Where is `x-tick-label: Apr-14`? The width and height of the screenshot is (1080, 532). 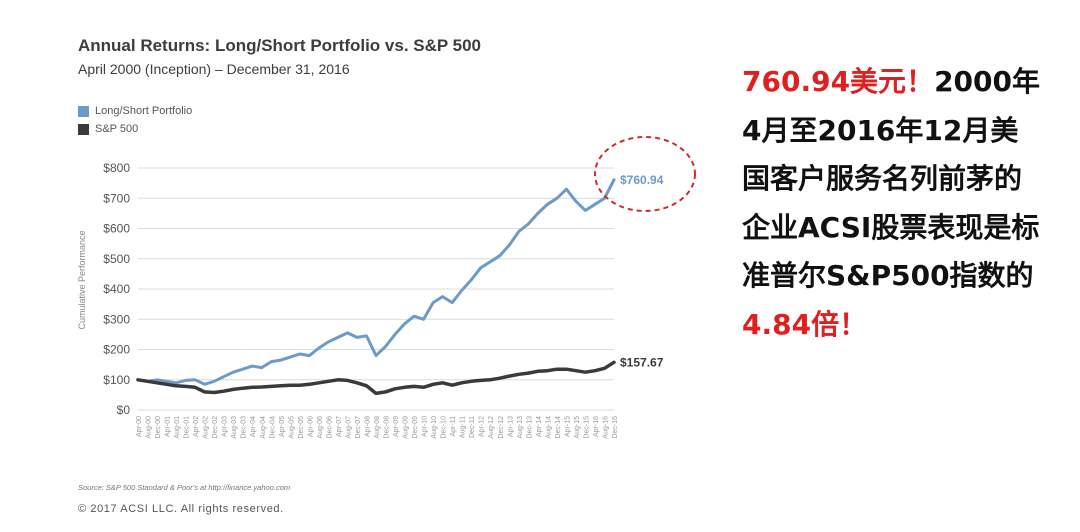 x-tick-label: Apr-14 is located at coordinates (539, 426).